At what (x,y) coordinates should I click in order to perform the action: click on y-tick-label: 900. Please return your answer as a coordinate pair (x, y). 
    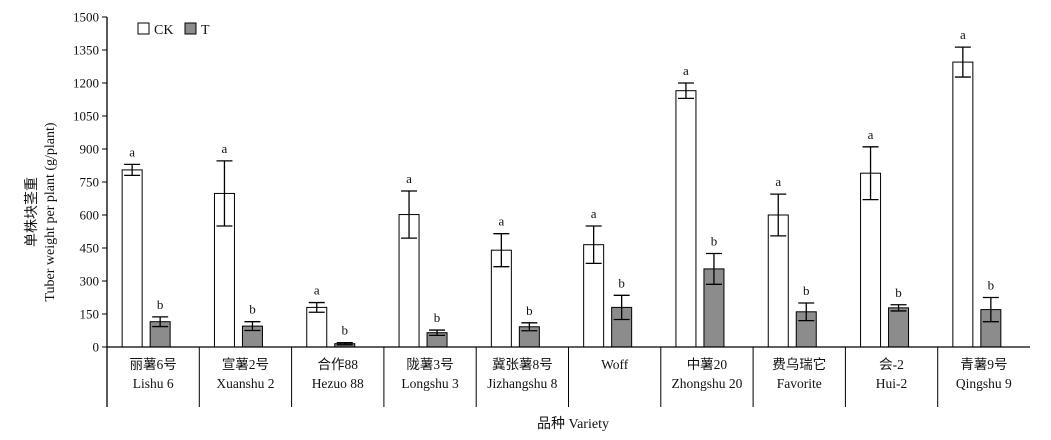
    Looking at the image, I should click on (90, 149).